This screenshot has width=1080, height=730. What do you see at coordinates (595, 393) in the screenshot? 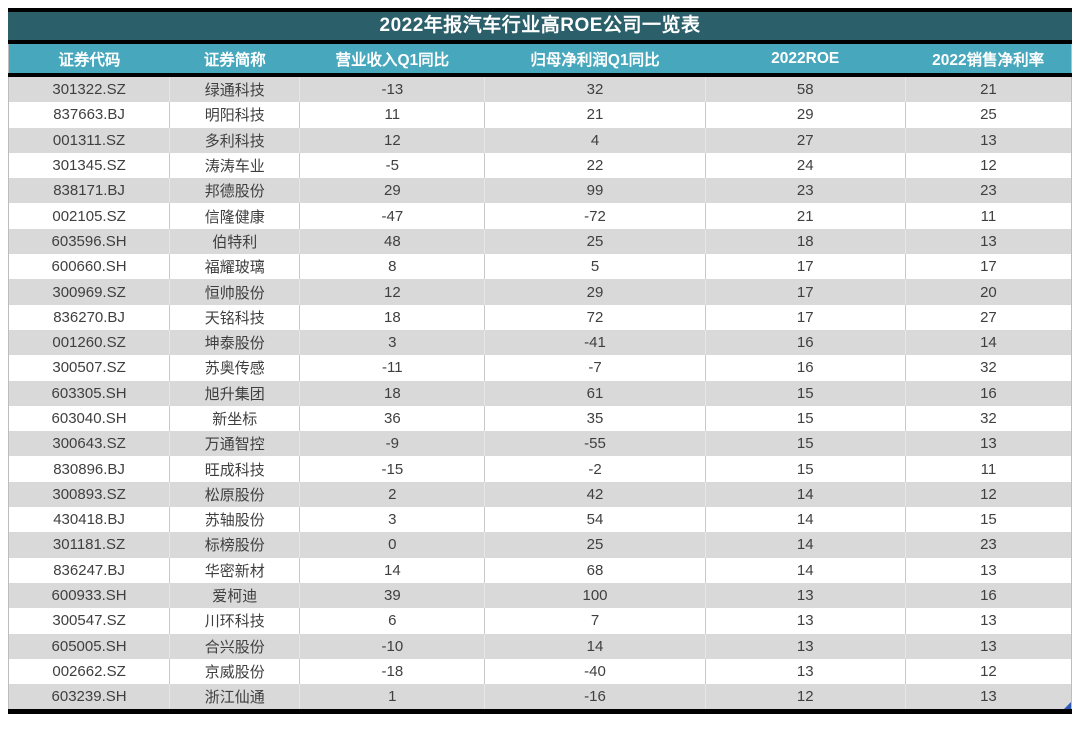
I see `cell-value: 61` at bounding box center [595, 393].